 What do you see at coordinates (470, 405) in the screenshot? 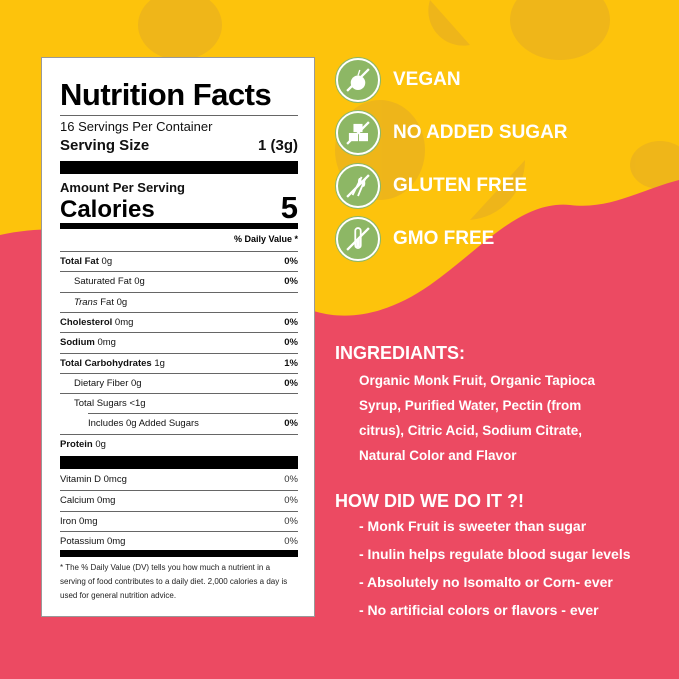
I see `ingredients-line: Syrup, Purified Water, Pectin (from` at bounding box center [470, 405].